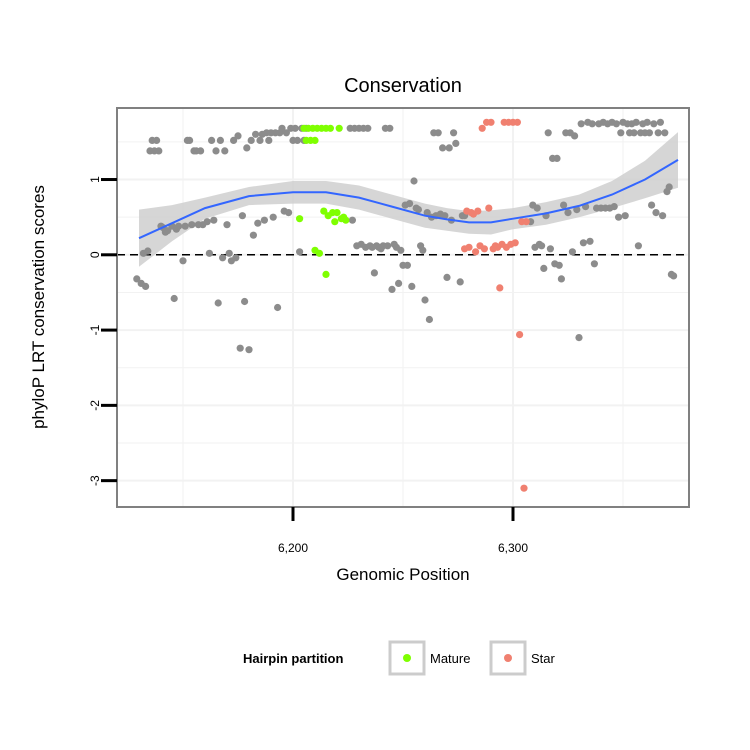  Describe the element at coordinates (402, 574) in the screenshot. I see `x-axis-title: Genomic Position` at that location.